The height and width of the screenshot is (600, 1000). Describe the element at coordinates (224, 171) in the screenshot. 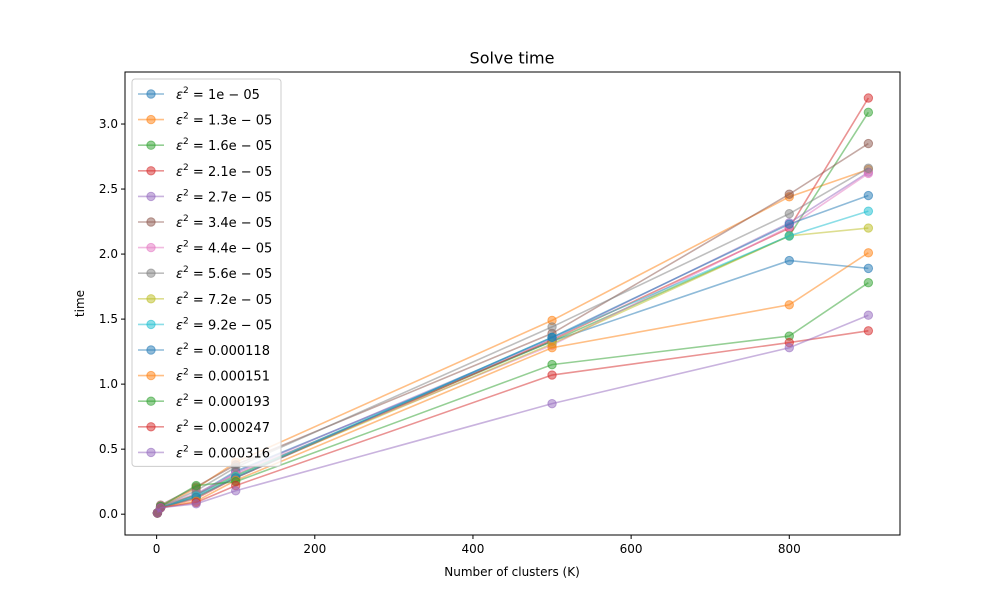

I see `legend-label: ε2 = 2.1e − 05` at that location.